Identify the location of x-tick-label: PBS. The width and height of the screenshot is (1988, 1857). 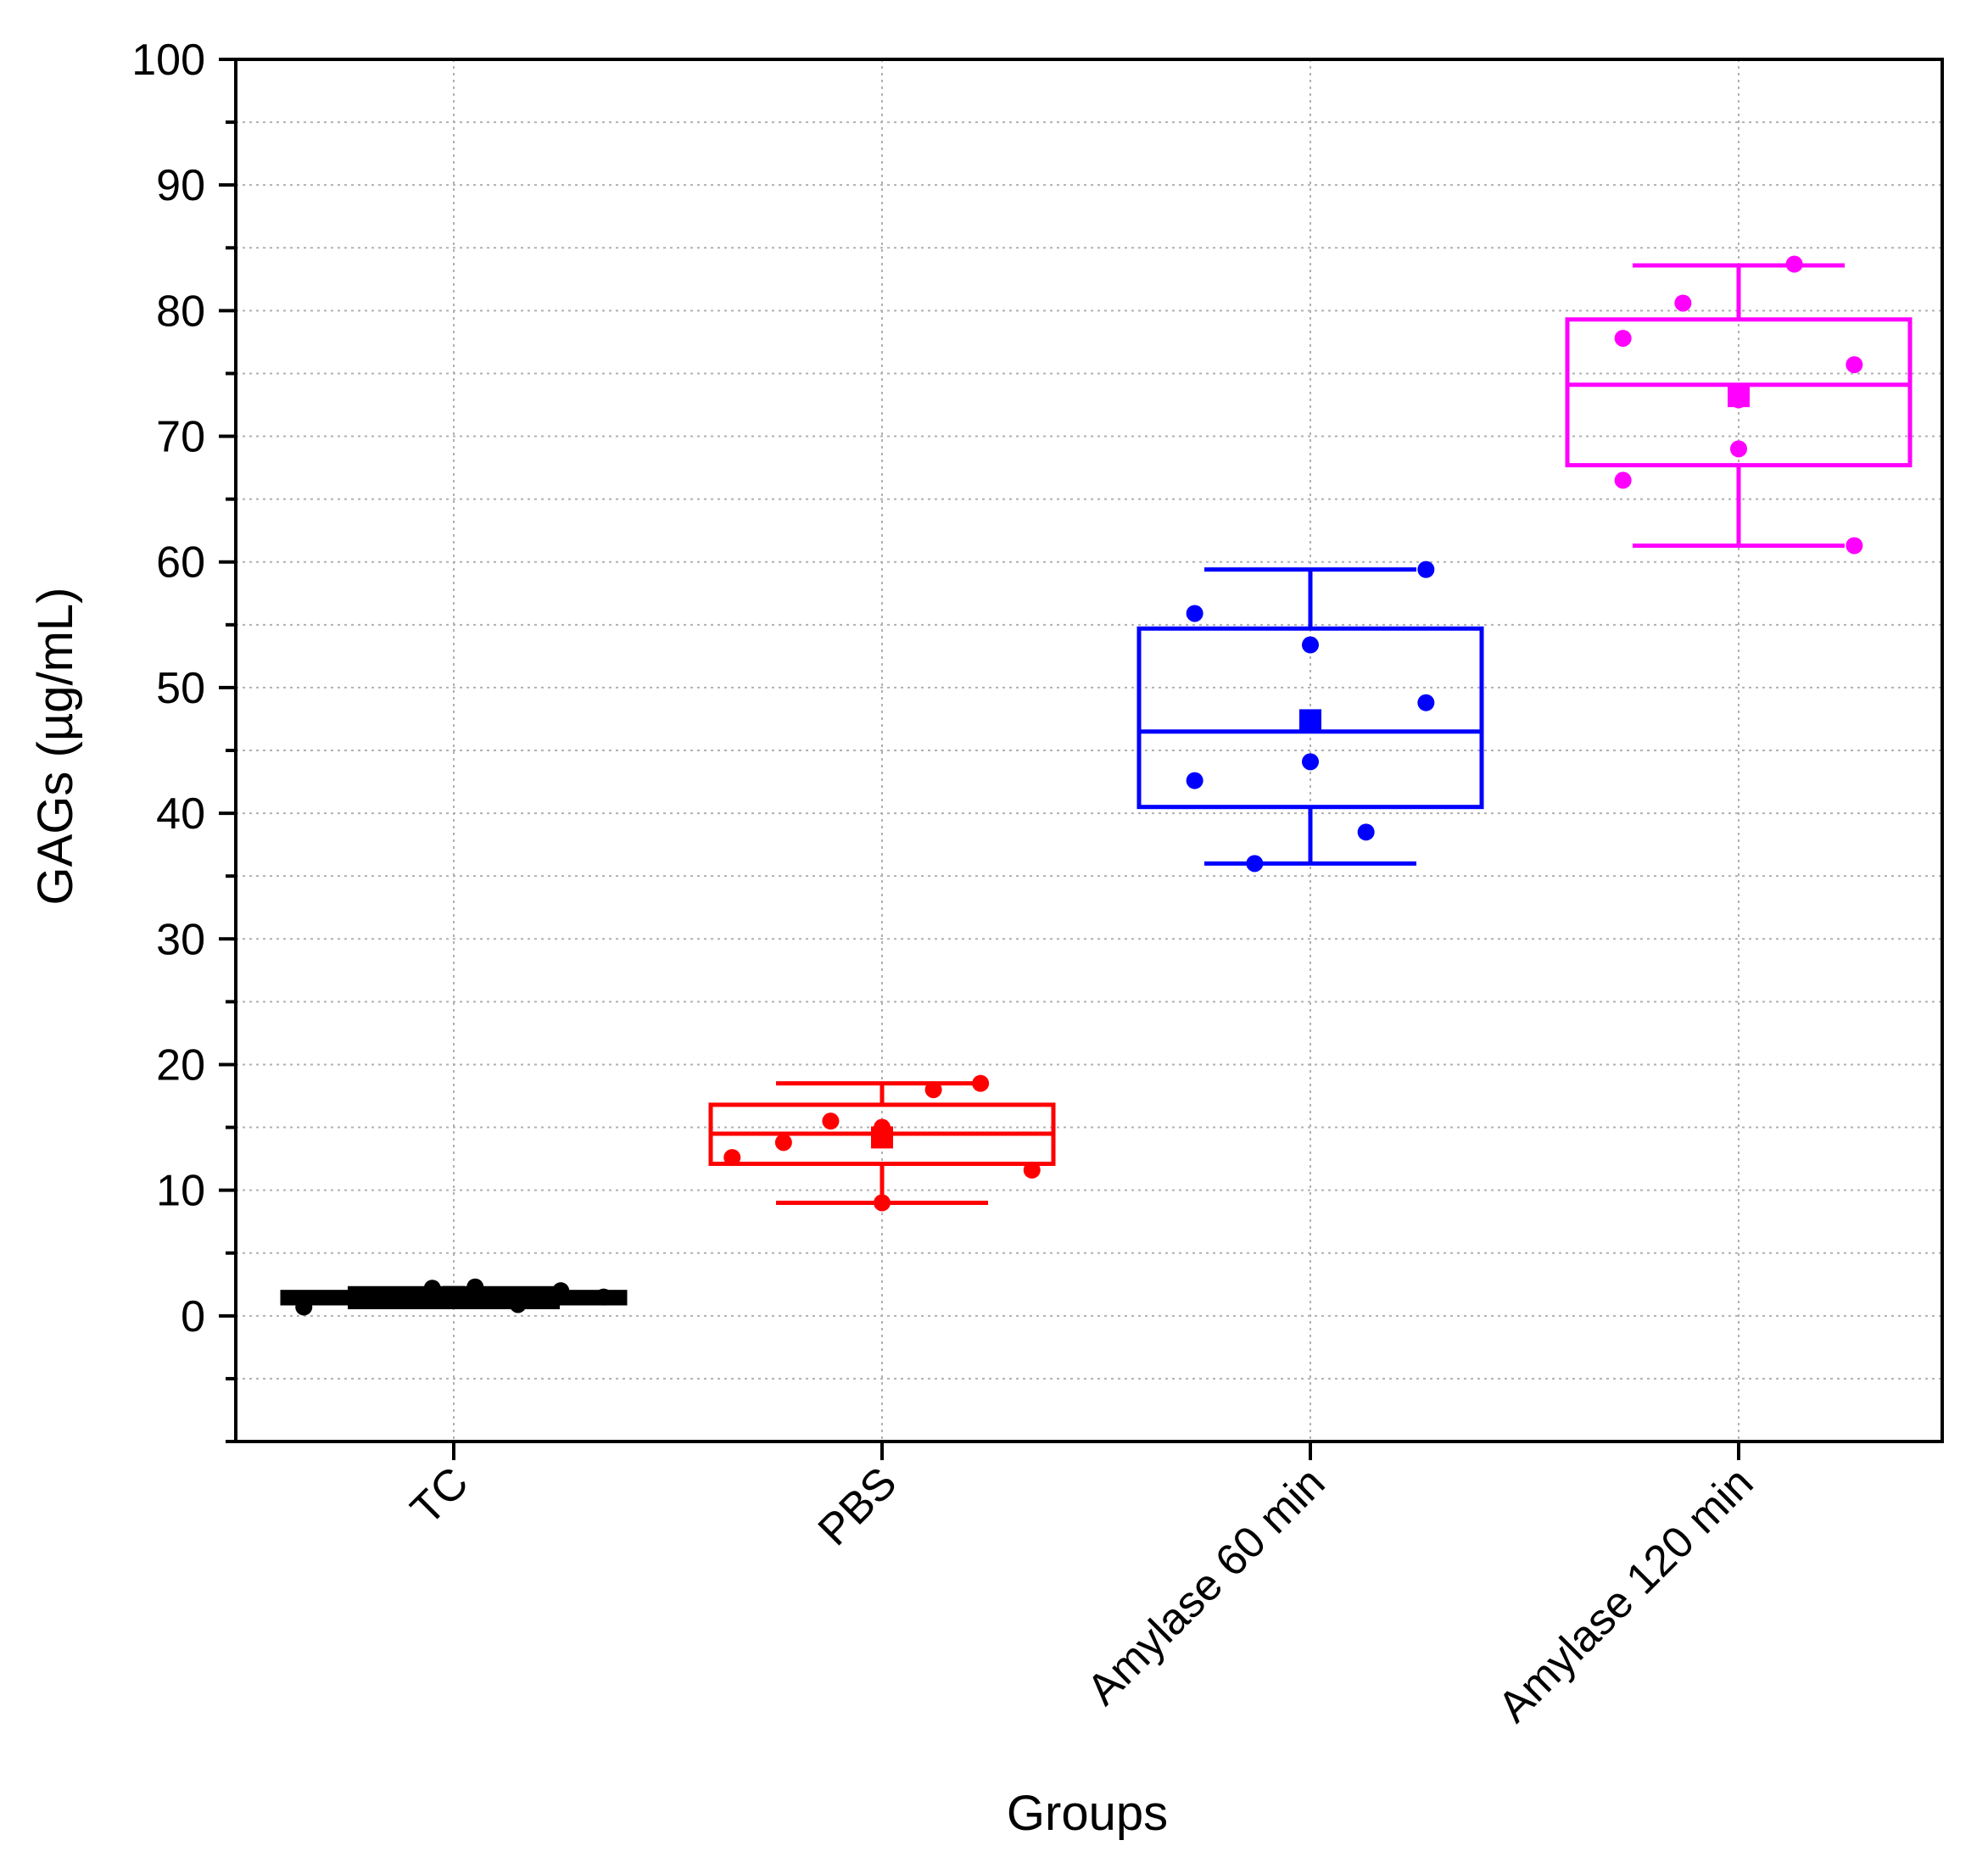
(858, 1506).